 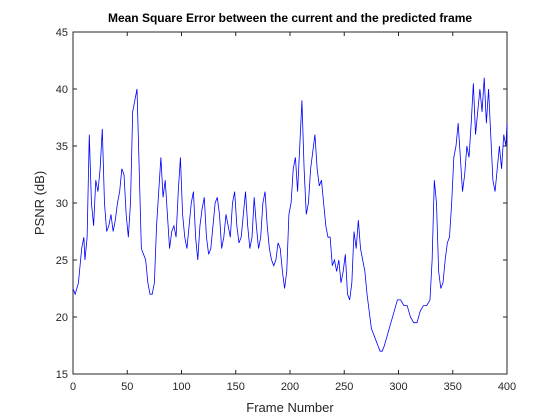 I want to click on x-tick-label: 350, so click(x=453, y=387).